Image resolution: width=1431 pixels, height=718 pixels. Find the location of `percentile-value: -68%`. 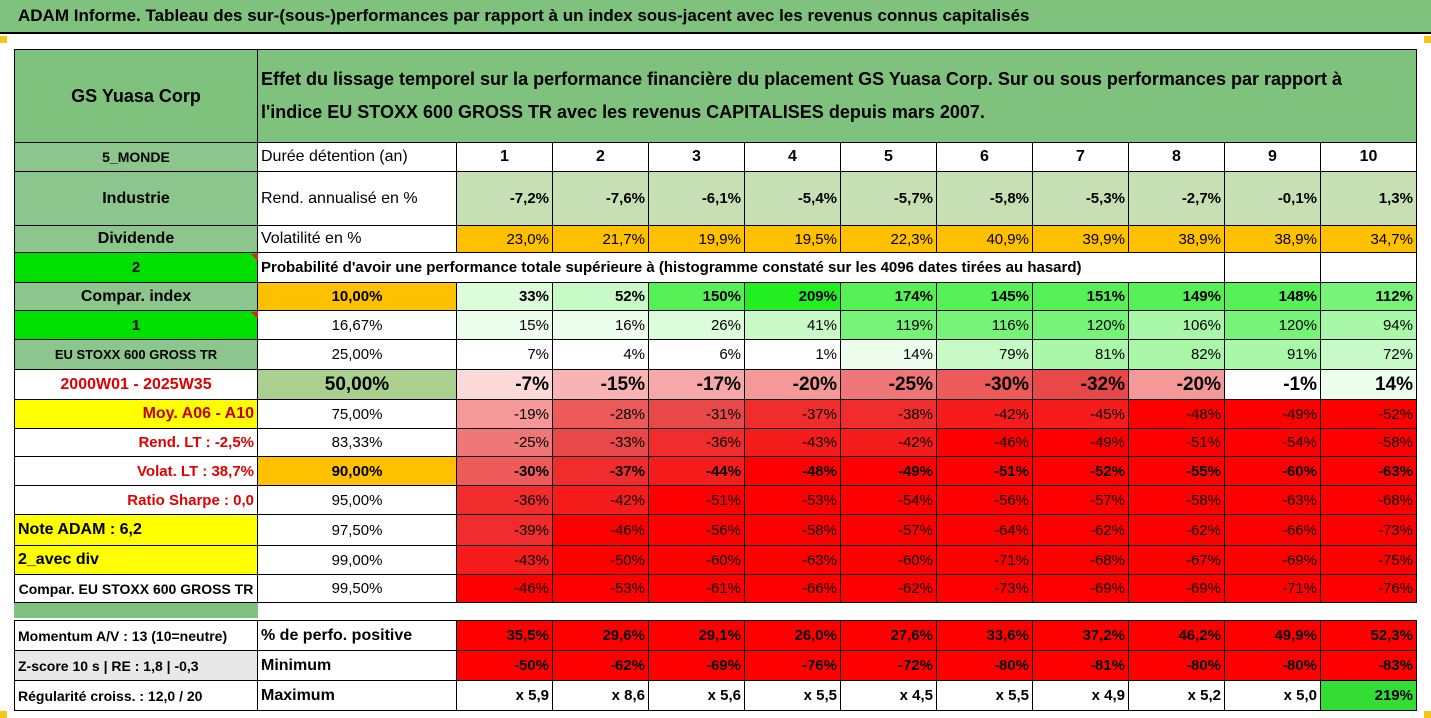

percentile-value: -68% is located at coordinates (1369, 500).